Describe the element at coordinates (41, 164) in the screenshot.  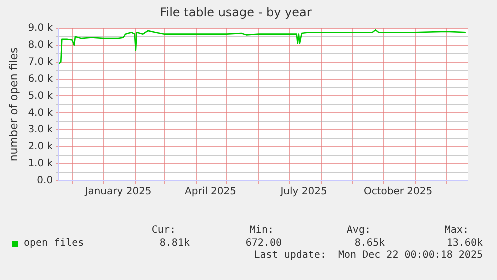
I see `y-tick-label: 1.0 k` at that location.